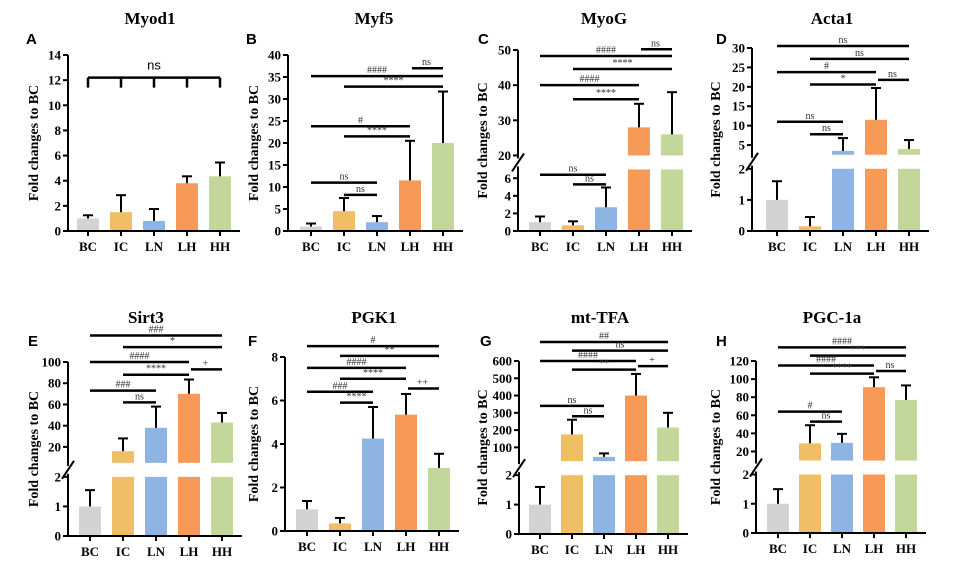  I want to click on y-tick-label: 400, so click(503, 395).